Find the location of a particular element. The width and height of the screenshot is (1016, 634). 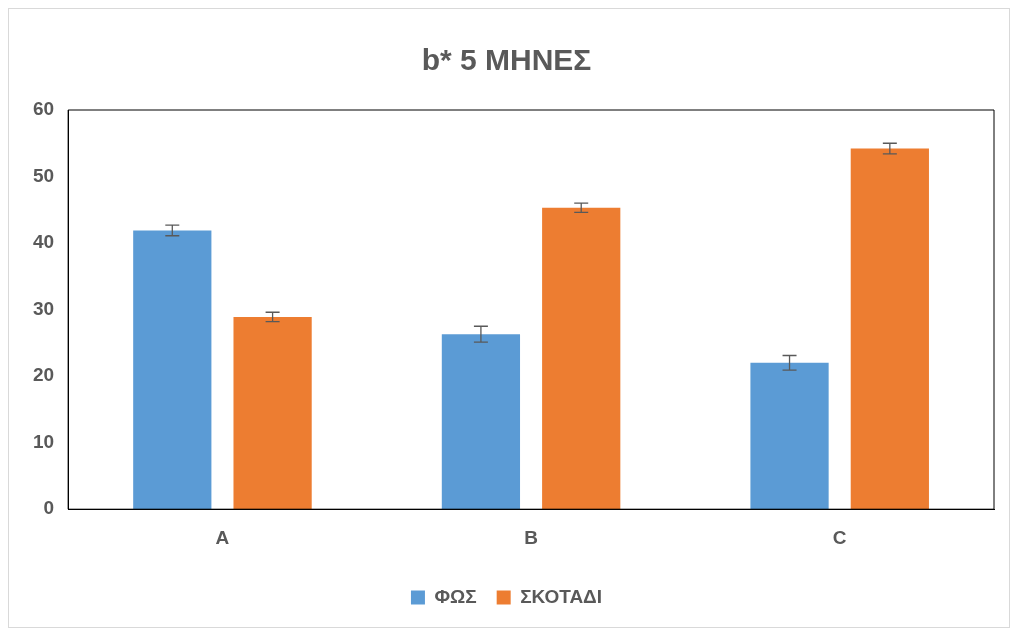

y-tick-label: 20 is located at coordinates (43, 375).